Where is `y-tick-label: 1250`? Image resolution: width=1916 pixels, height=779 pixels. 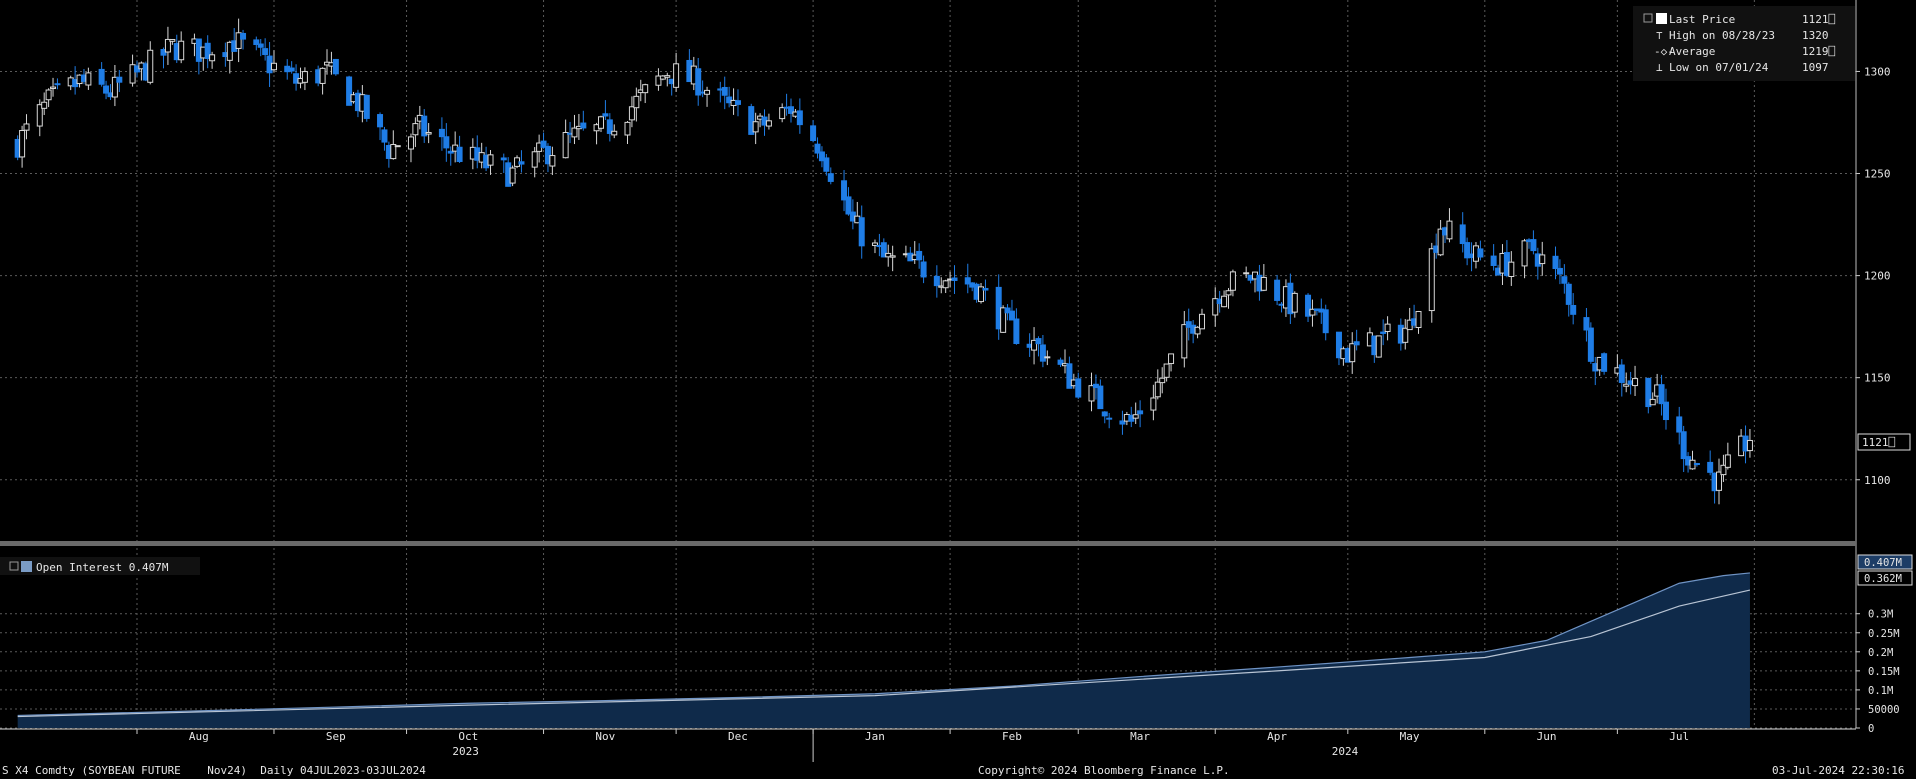
y-tick-label: 1250 is located at coordinates (1877, 174).